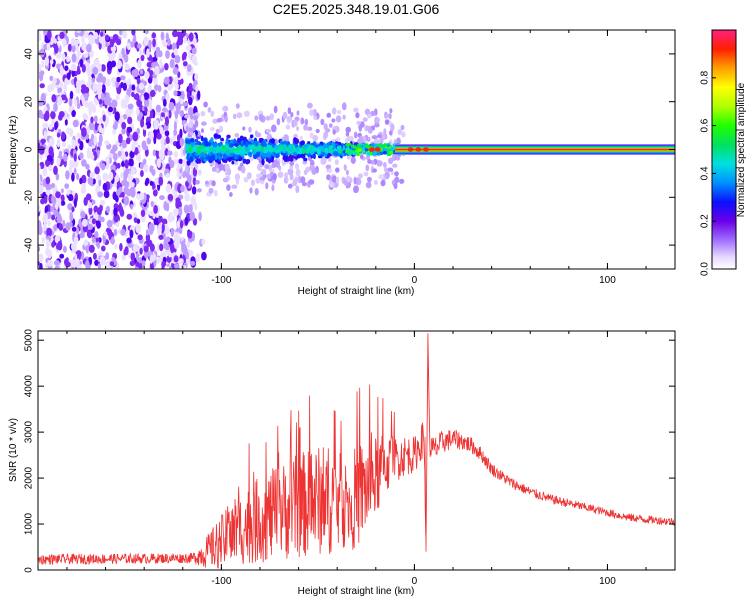 The height and width of the screenshot is (600, 750). Describe the element at coordinates (29, 386) in the screenshot. I see `y-tick-label: 4000` at that location.